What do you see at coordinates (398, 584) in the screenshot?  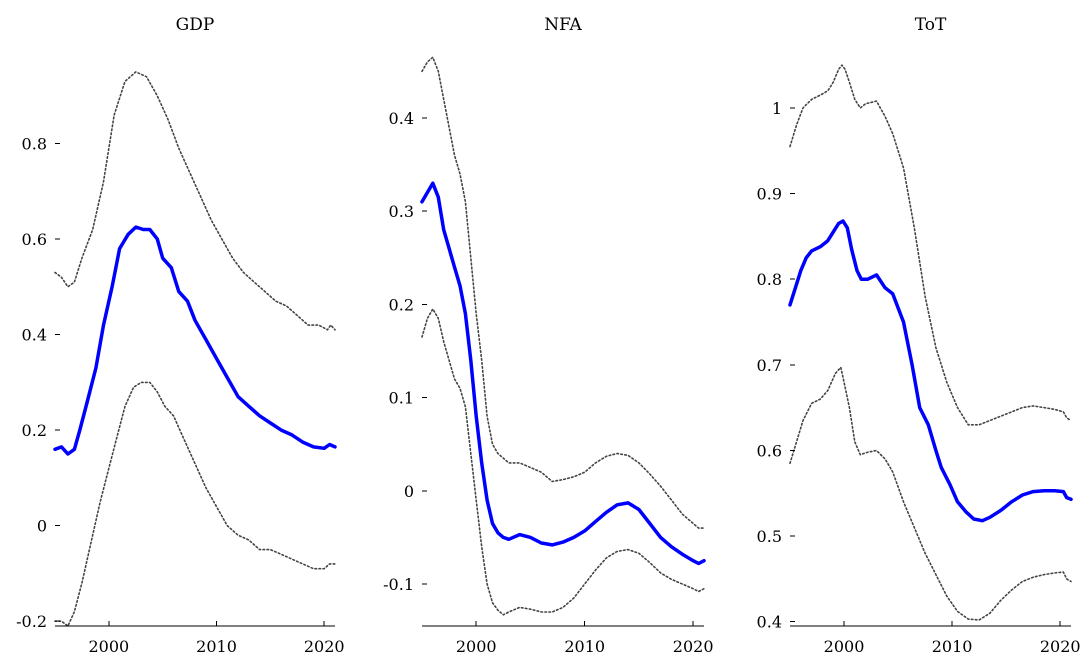 I see `y-tick-label: -0.1` at bounding box center [398, 584].